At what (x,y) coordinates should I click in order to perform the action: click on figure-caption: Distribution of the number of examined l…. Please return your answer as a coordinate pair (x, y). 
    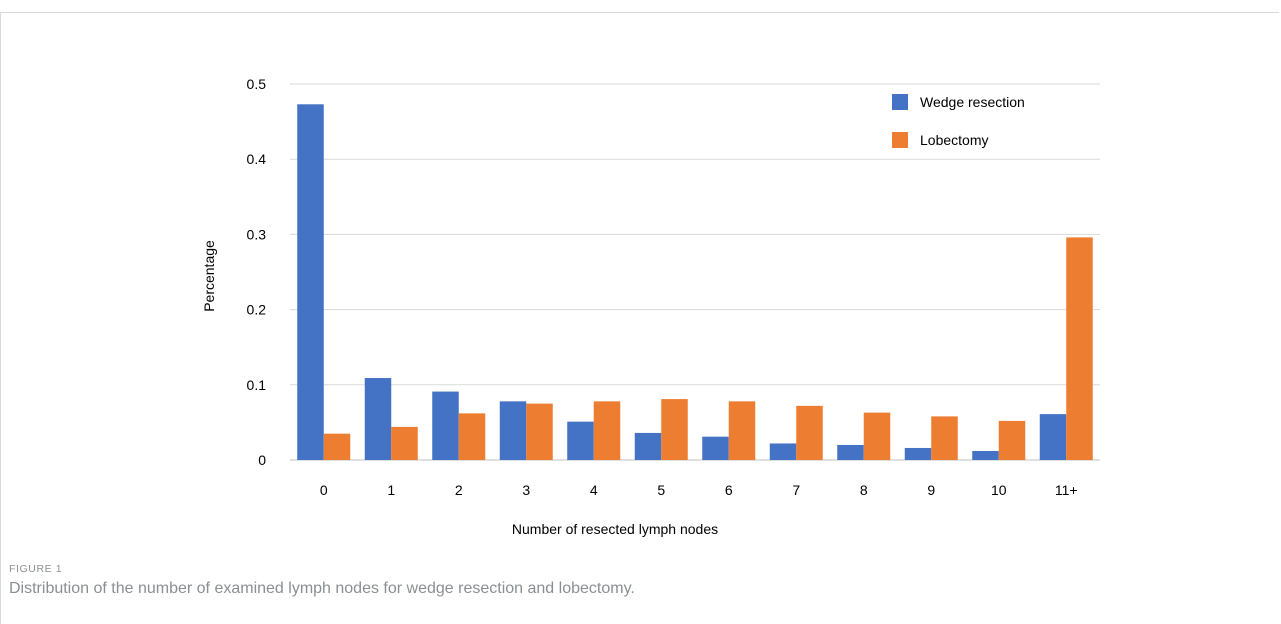
    Looking at the image, I should click on (322, 588).